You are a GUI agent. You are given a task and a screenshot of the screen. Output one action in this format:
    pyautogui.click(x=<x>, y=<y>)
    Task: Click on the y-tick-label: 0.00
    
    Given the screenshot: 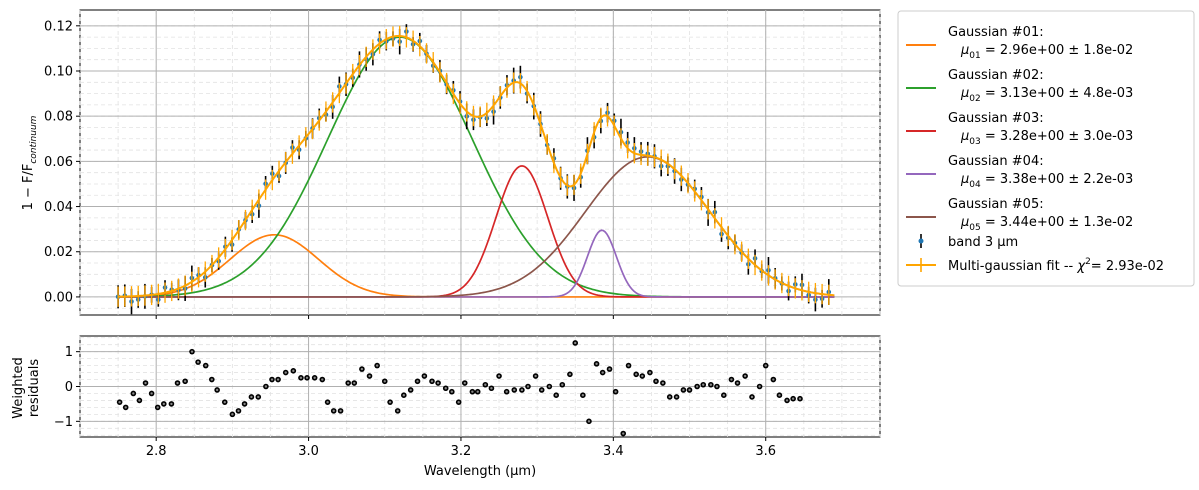 What is the action you would take?
    pyautogui.click(x=58, y=297)
    